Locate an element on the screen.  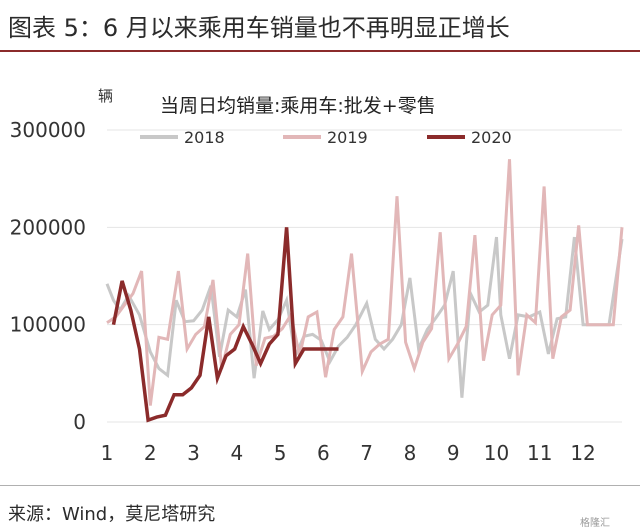
legend-item-2018: 2018 is located at coordinates (182, 137).